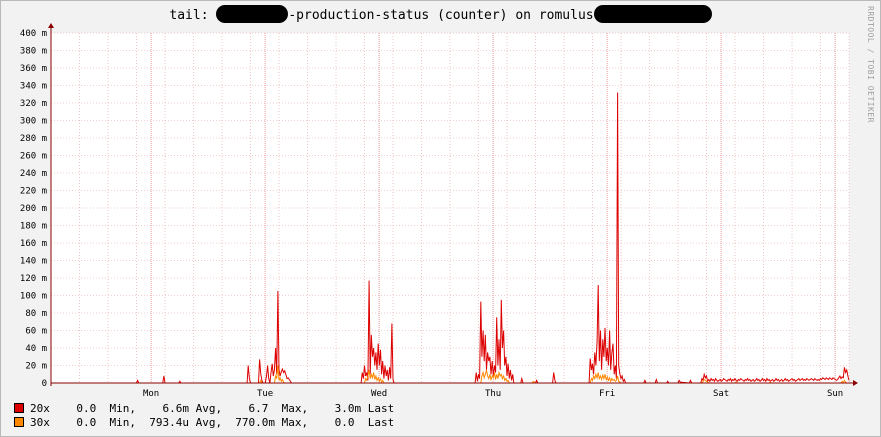 The width and height of the screenshot is (881, 437). I want to click on legend-swatch-30x, so click(19, 422).